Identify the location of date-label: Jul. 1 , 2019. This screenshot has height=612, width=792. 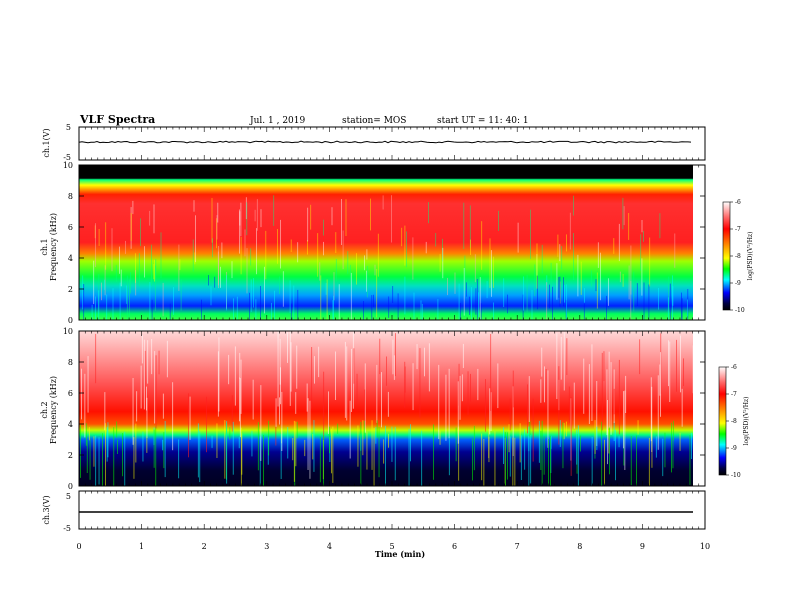
(277, 121).